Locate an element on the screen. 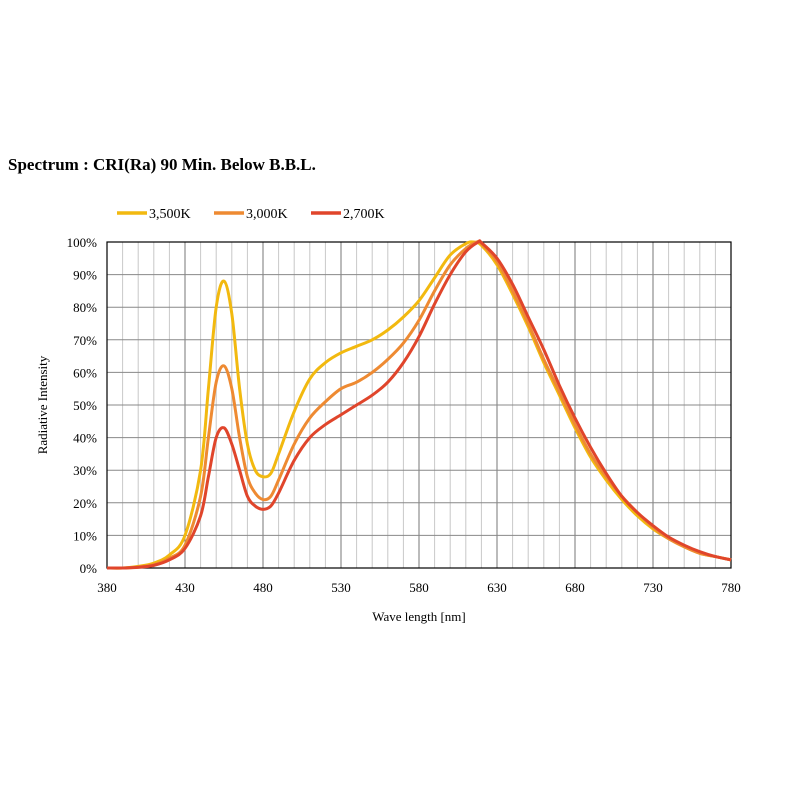 Image resolution: width=800 pixels, height=800 pixels. x-tick-label: 780 is located at coordinates (731, 587).